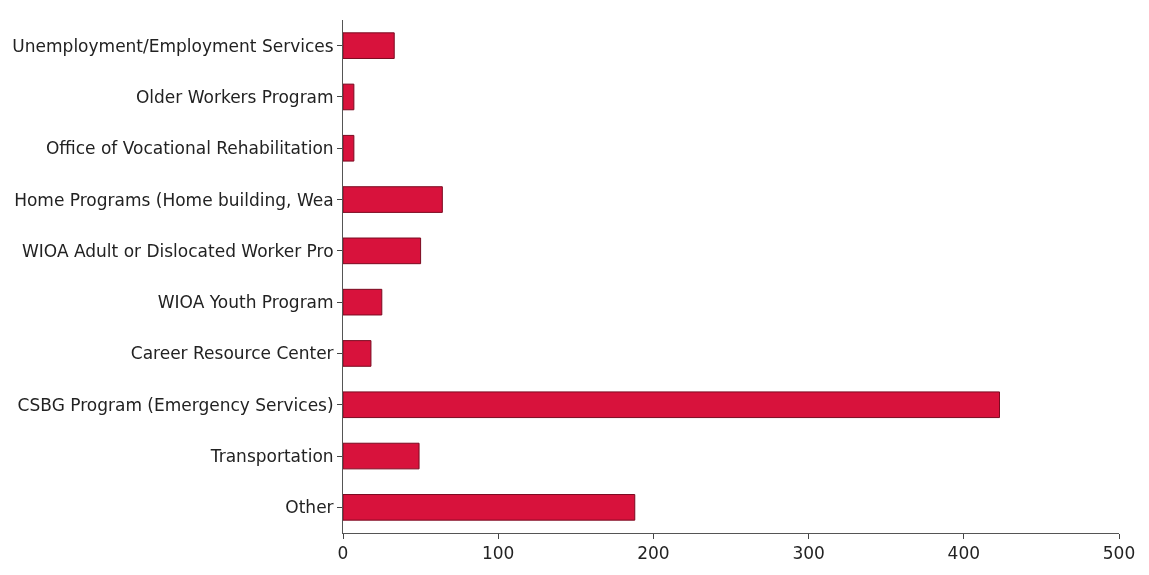 The width and height of the screenshot is (1149, 575). What do you see at coordinates (808, 553) in the screenshot?
I see `x-tick-label: 300` at bounding box center [808, 553].